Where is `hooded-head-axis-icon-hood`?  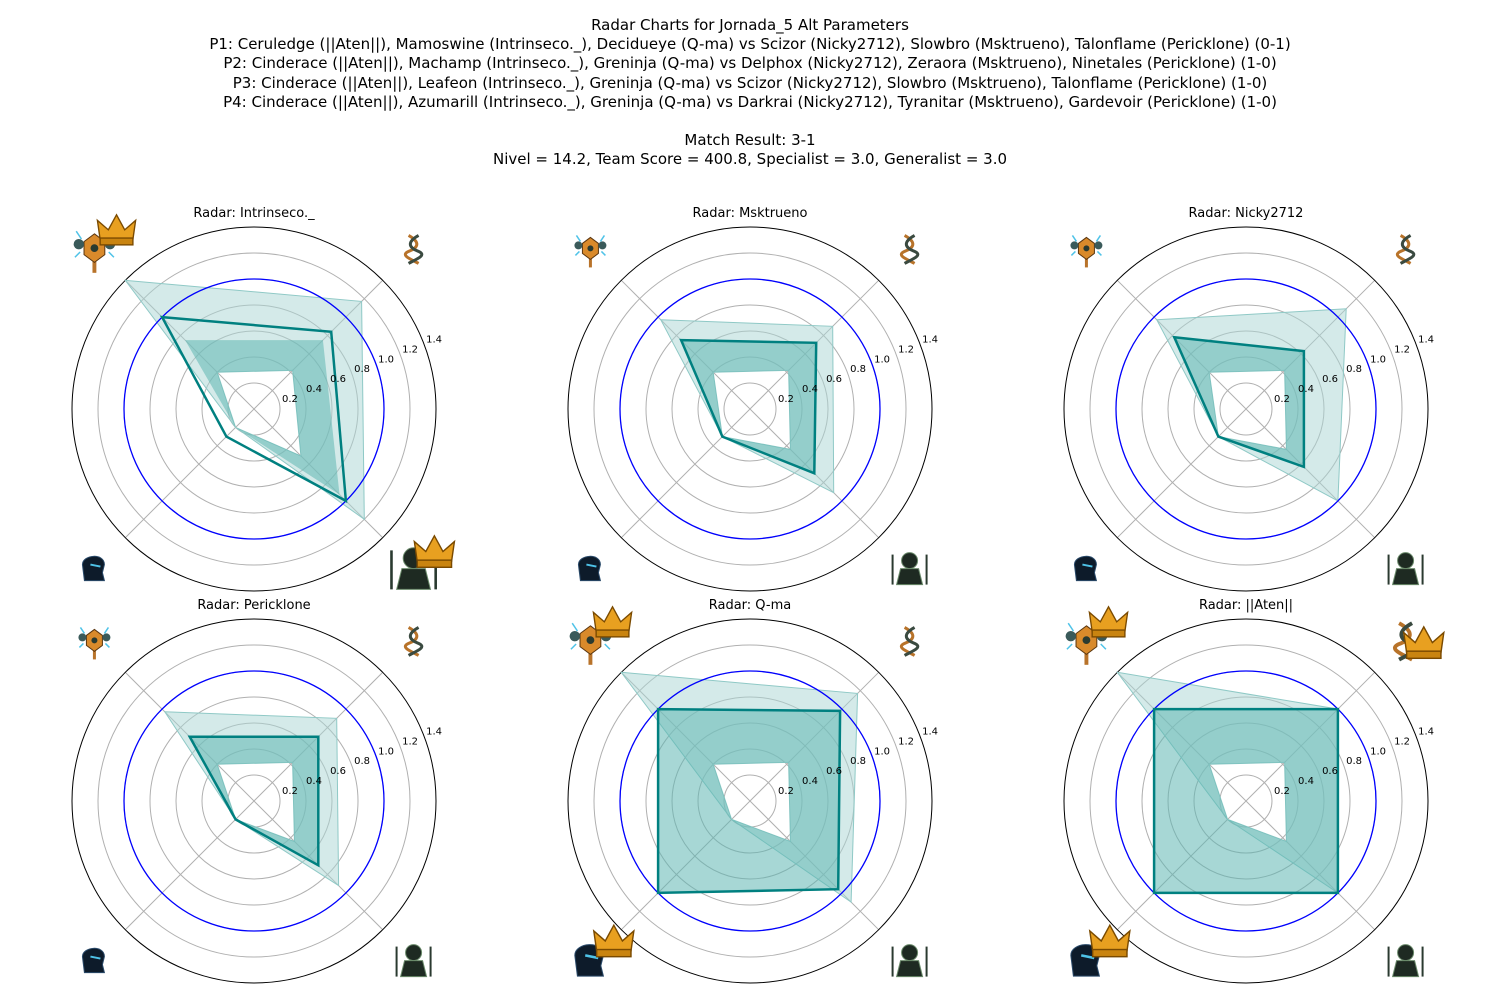
hooded-head-axis-icon-hood is located at coordinates (589, 568).